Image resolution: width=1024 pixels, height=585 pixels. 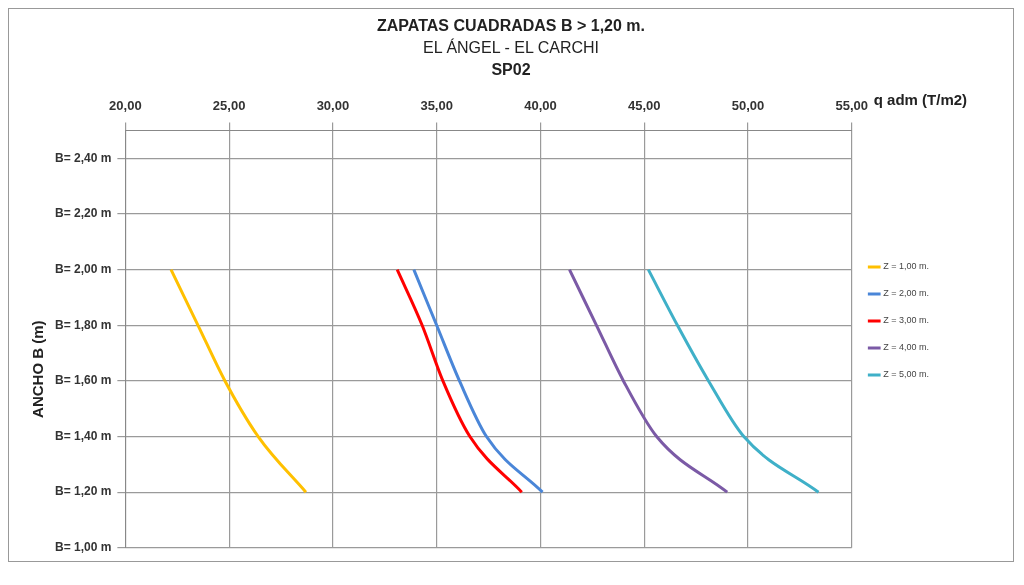 I want to click on text: SP02, so click(x=511, y=70).